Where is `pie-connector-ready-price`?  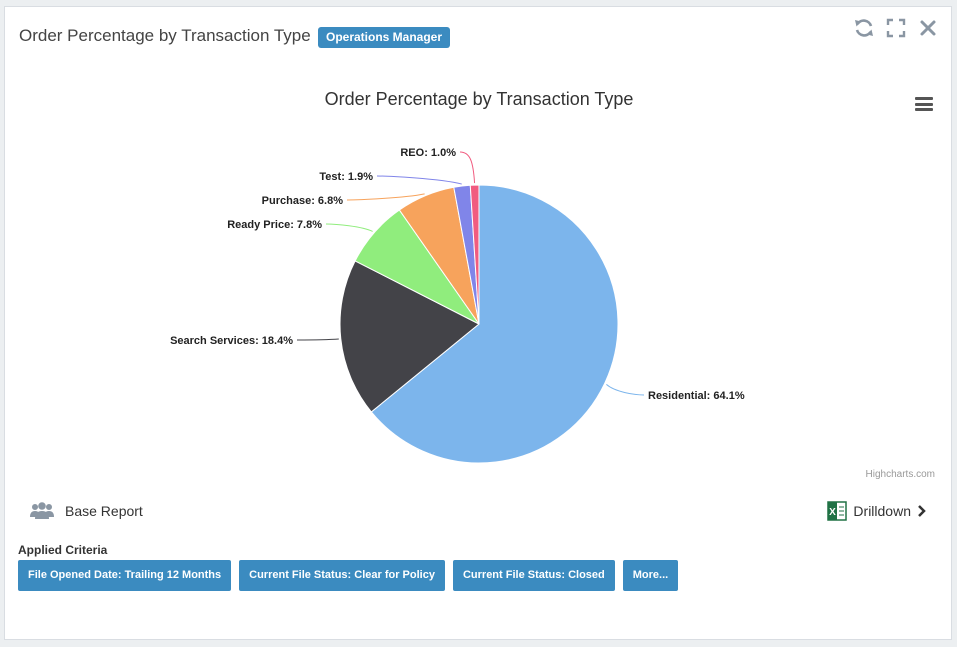 pie-connector-ready-price is located at coordinates (349, 227).